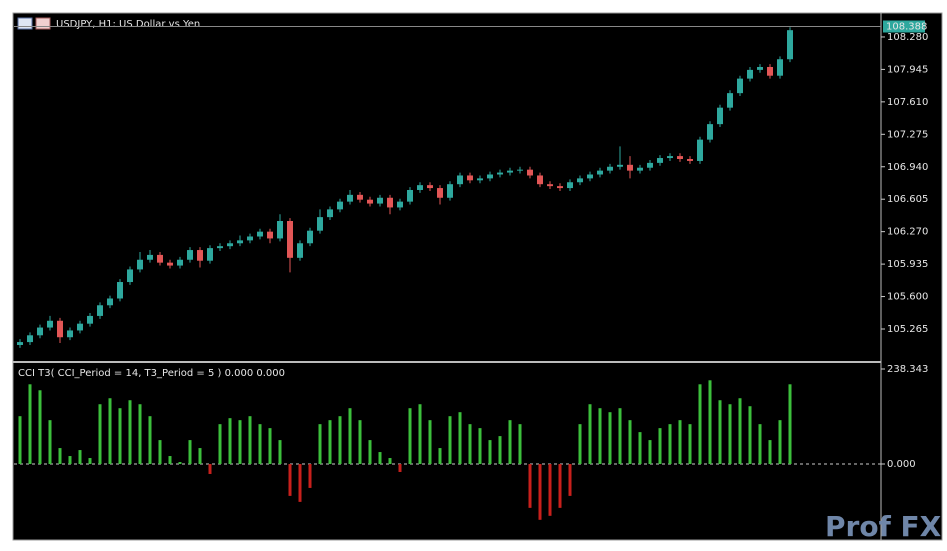 This screenshot has width=947, height=551. I want to click on y-tick-label: 0.000, so click(901, 464).